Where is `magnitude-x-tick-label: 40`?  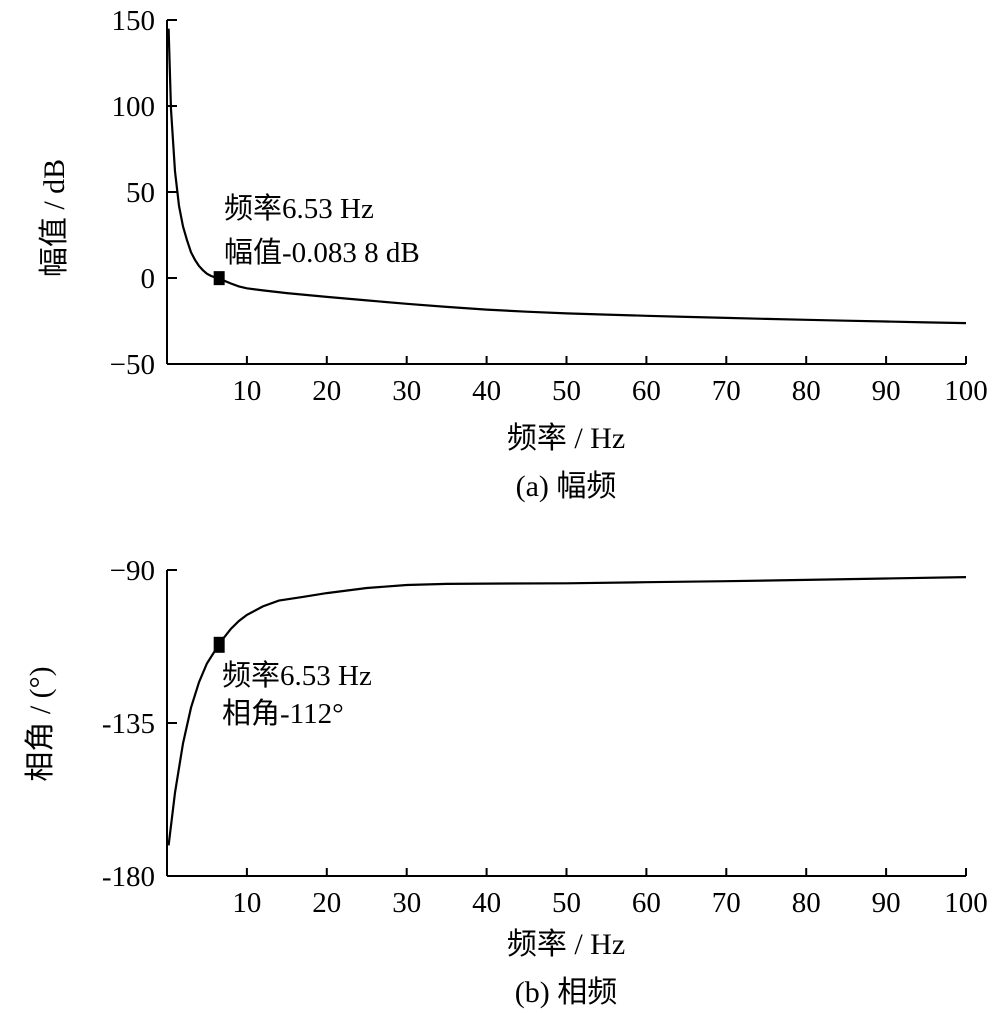
magnitude-x-tick-label: 40 is located at coordinates (486, 391).